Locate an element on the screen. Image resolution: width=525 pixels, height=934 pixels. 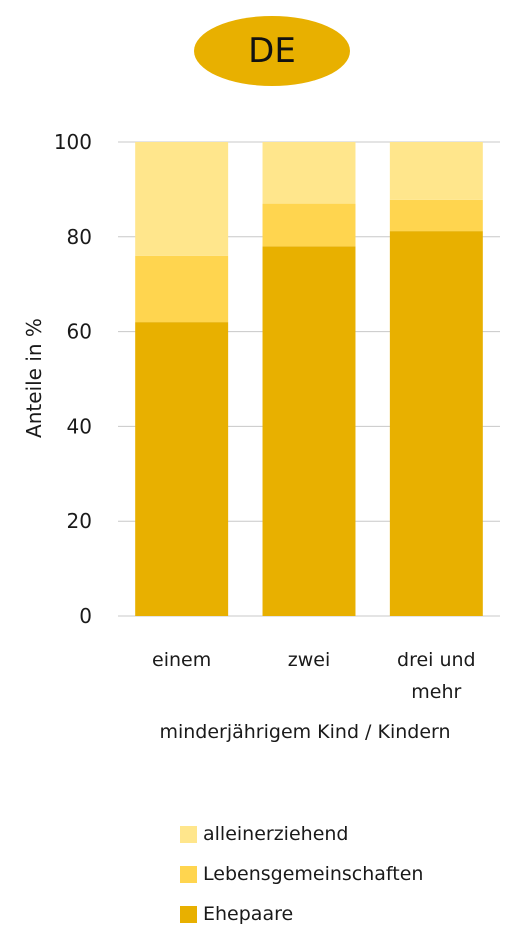
y-tick-label: 0 is located at coordinates (85, 616).